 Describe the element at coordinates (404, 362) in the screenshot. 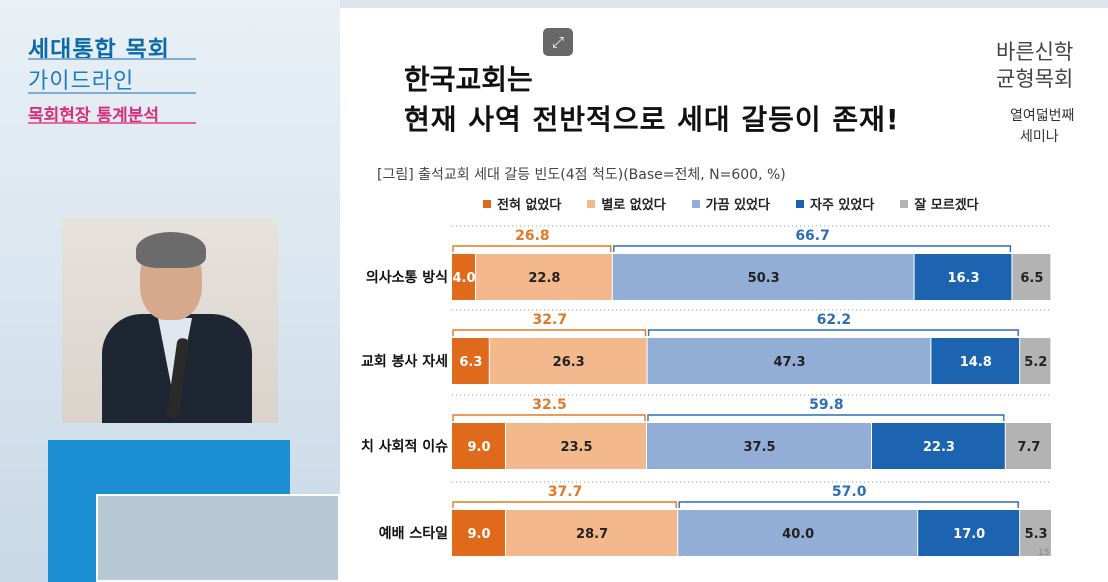

I see `category-label: 교회 봉사 자세` at that location.